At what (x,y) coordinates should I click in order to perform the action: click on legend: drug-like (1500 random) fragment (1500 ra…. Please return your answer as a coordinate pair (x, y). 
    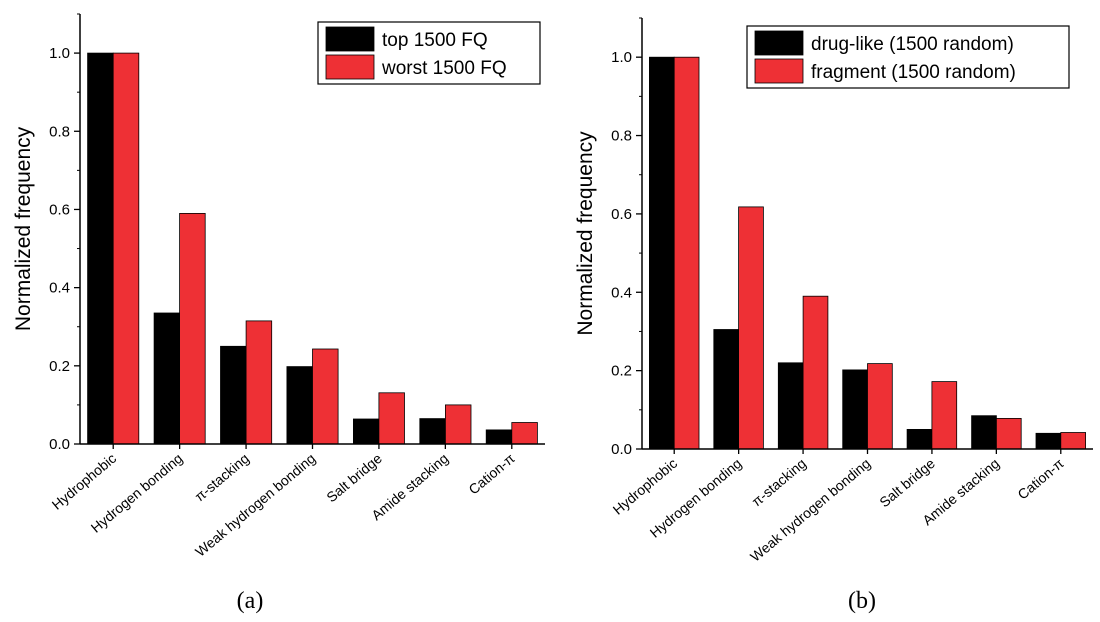
    Looking at the image, I should click on (908, 57).